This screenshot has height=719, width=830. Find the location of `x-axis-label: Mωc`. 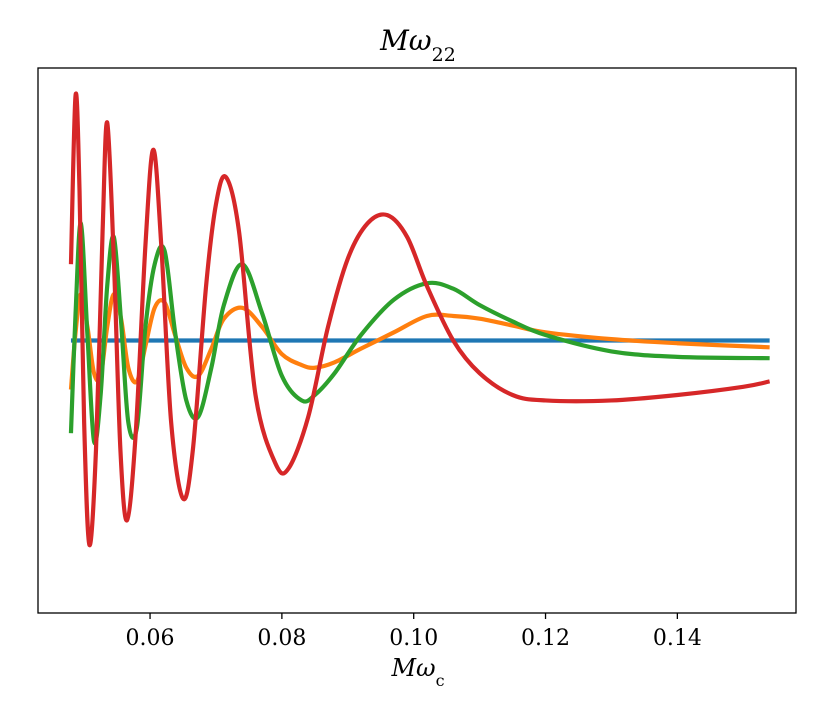

x-axis-label: Mωc is located at coordinates (417, 672).